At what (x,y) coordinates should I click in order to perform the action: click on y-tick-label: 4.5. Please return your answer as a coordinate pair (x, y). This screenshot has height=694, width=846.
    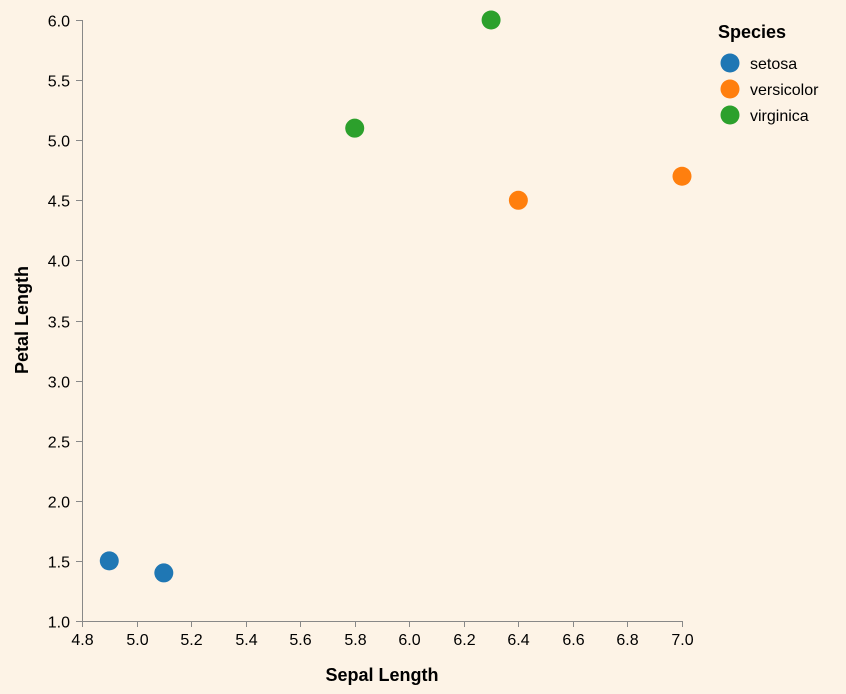
    Looking at the image, I should click on (59, 202).